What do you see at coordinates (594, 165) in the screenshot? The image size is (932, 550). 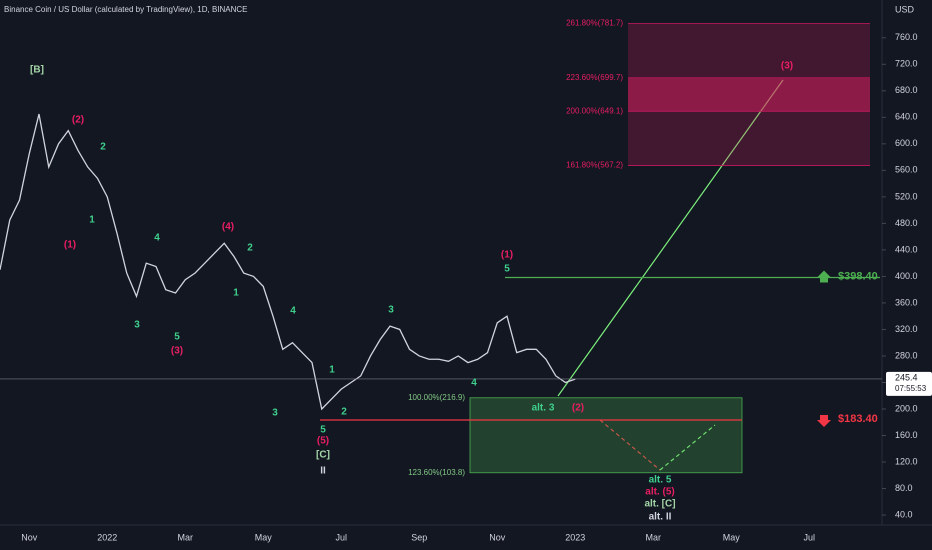 I see `fib-label: 161.80%(567.2)` at bounding box center [594, 165].